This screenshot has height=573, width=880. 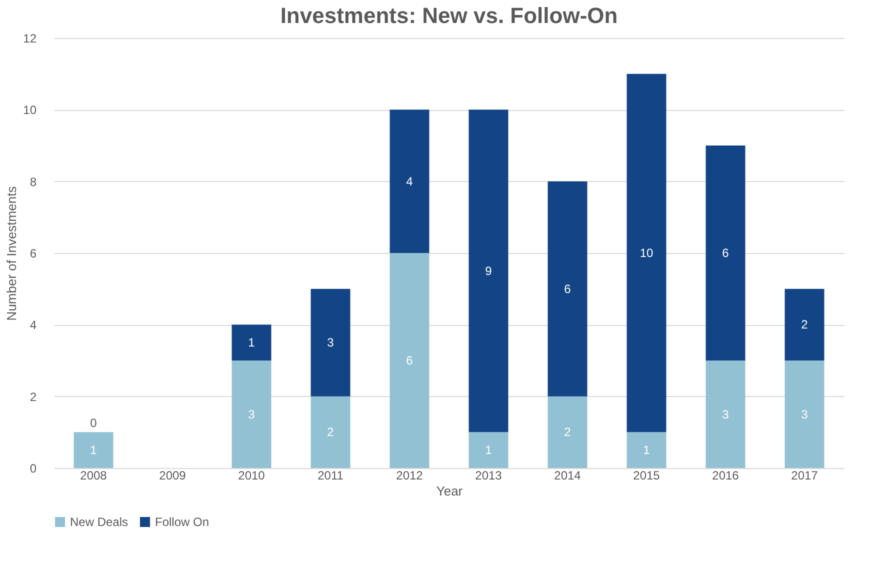 What do you see at coordinates (99, 522) in the screenshot?
I see `legend-label: New Deals` at bounding box center [99, 522].